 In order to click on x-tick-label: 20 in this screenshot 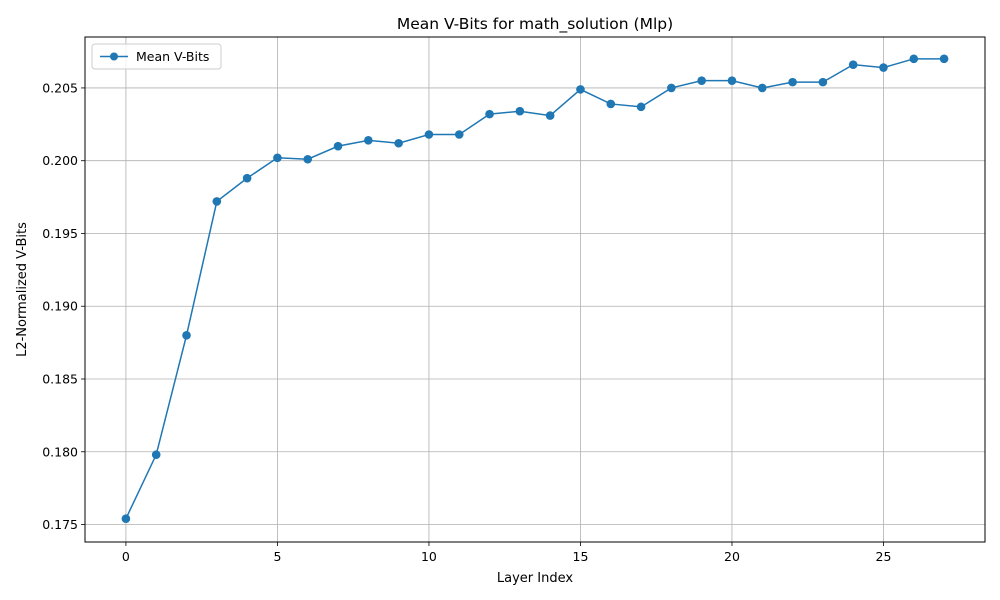, I will do `click(732, 556)`.